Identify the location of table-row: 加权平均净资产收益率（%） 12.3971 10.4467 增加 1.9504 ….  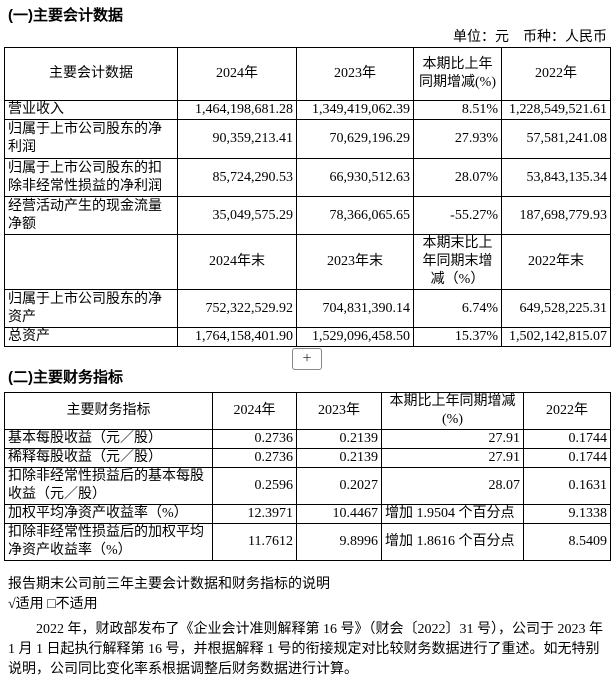
(307, 514).